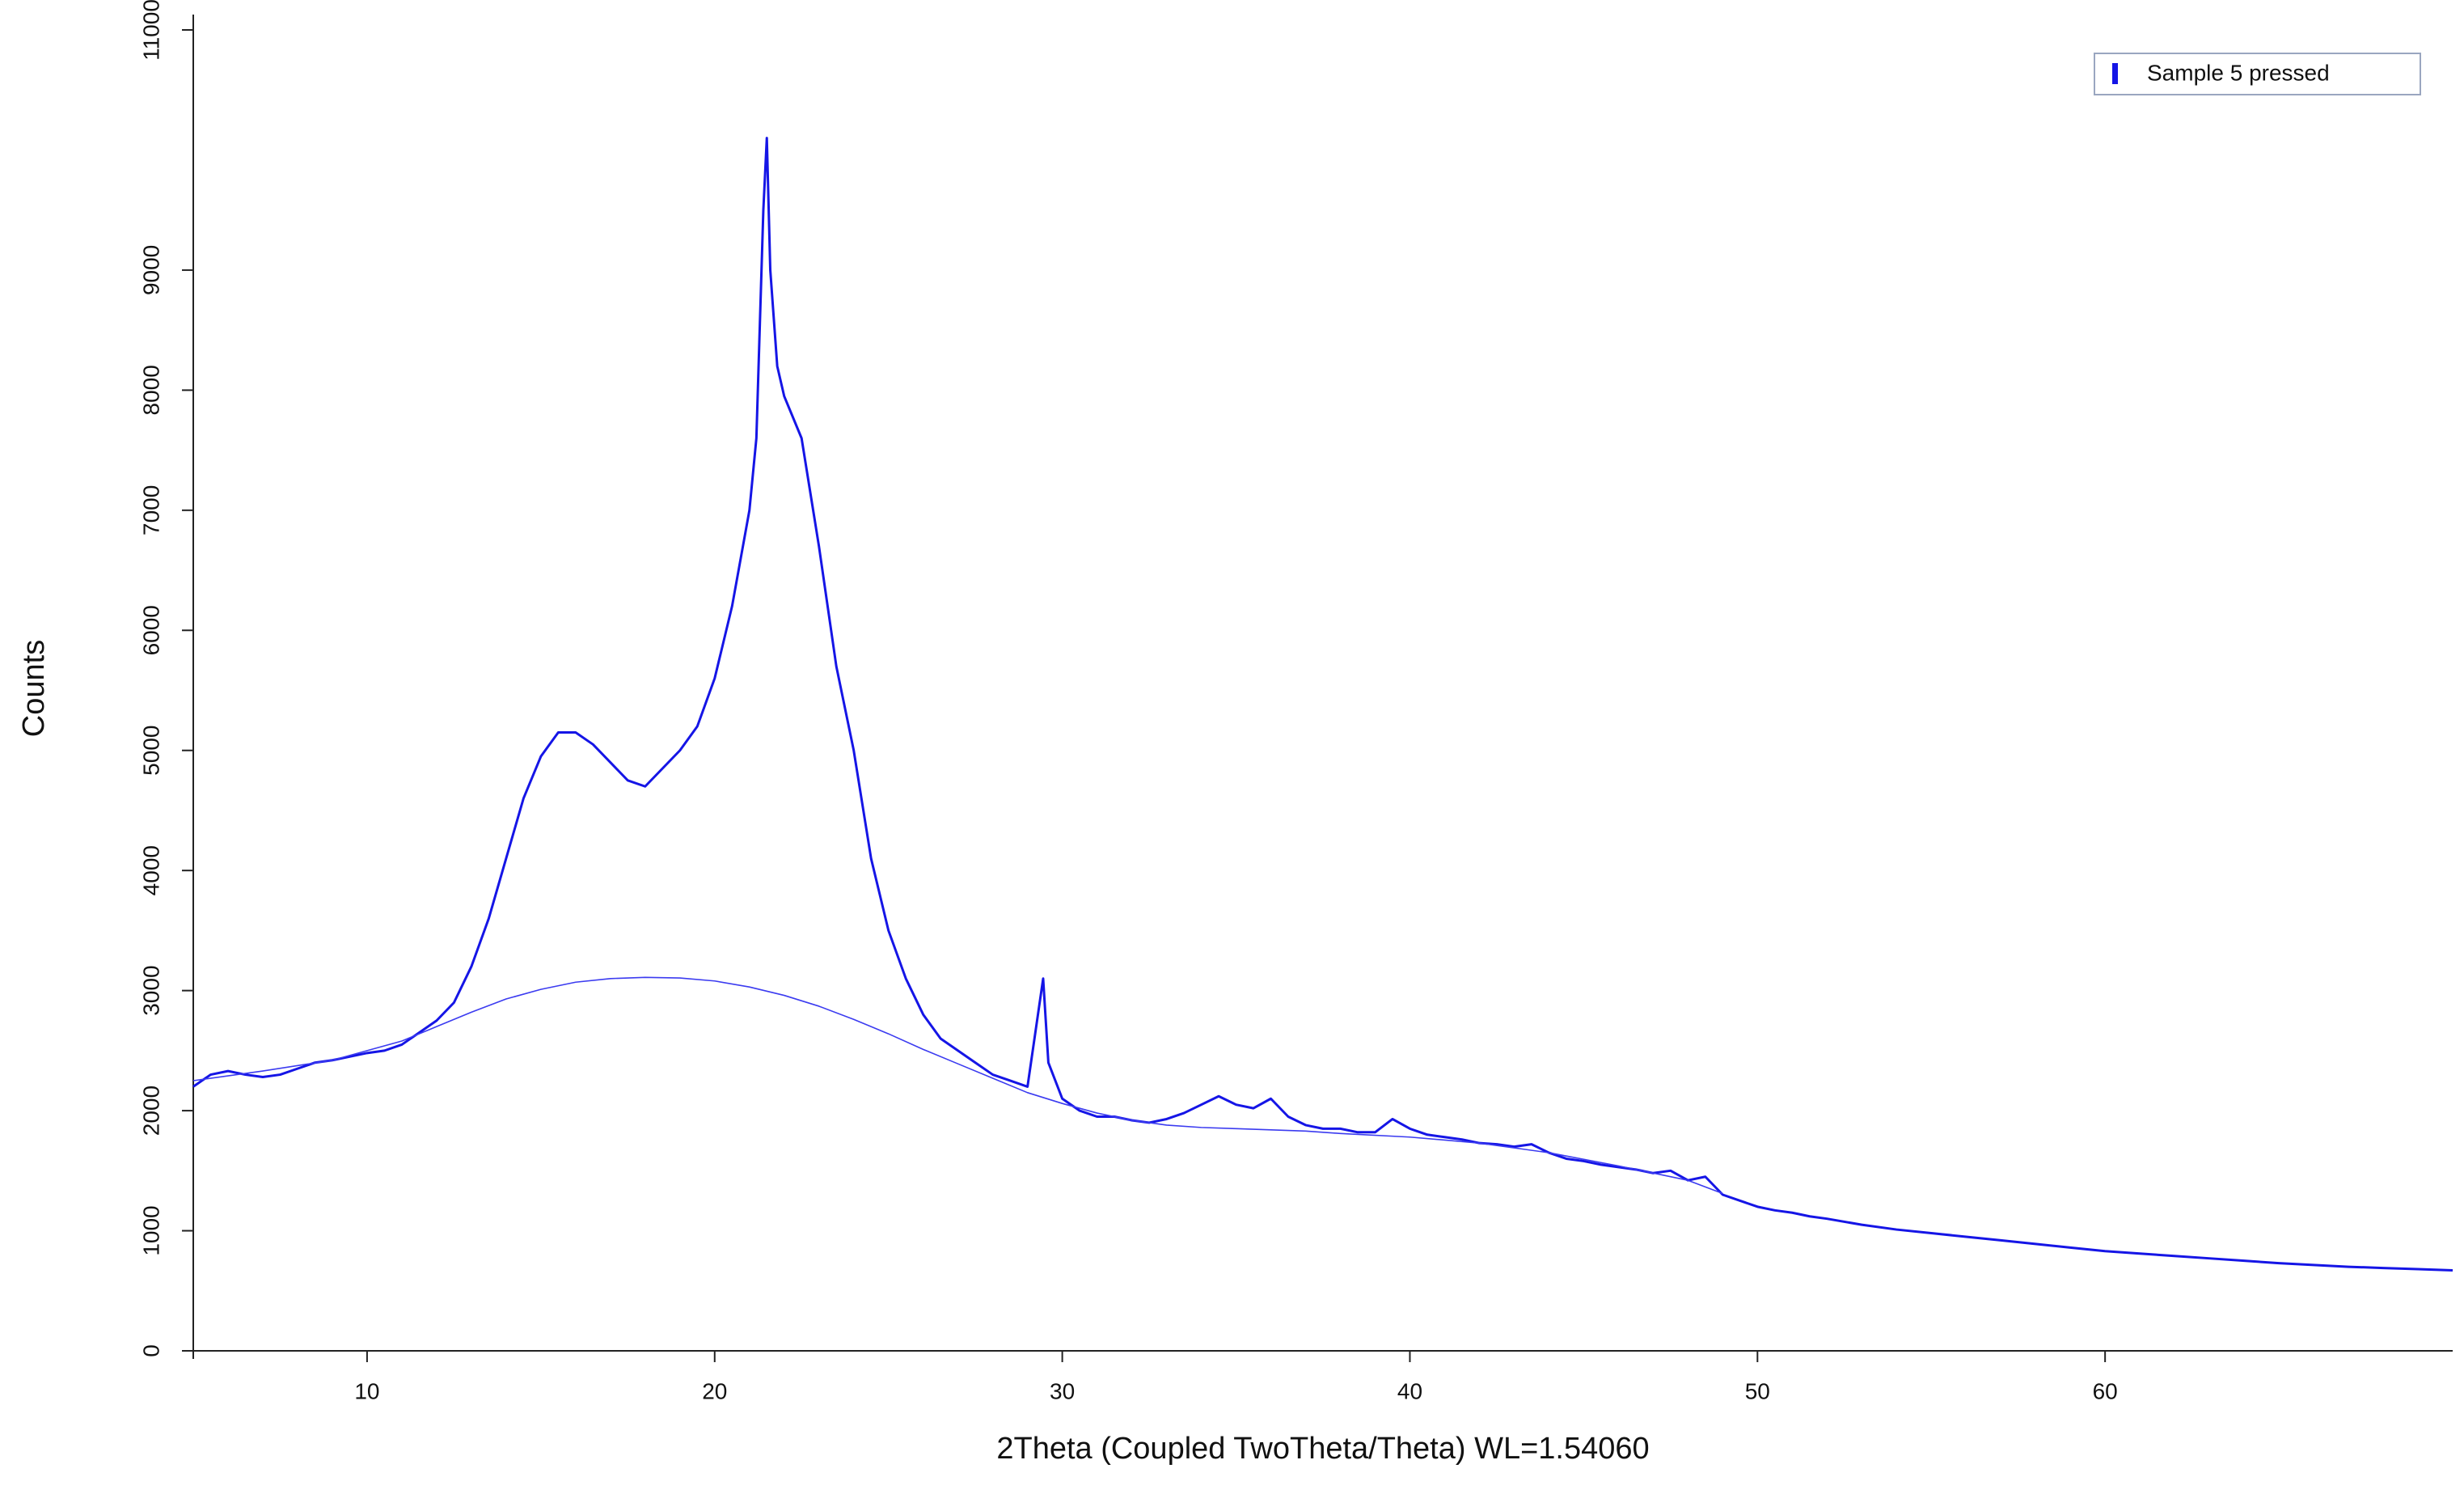 Image resolution: width=2464 pixels, height=1494 pixels. What do you see at coordinates (34, 688) in the screenshot?
I see `y-axis-label: Counts` at bounding box center [34, 688].